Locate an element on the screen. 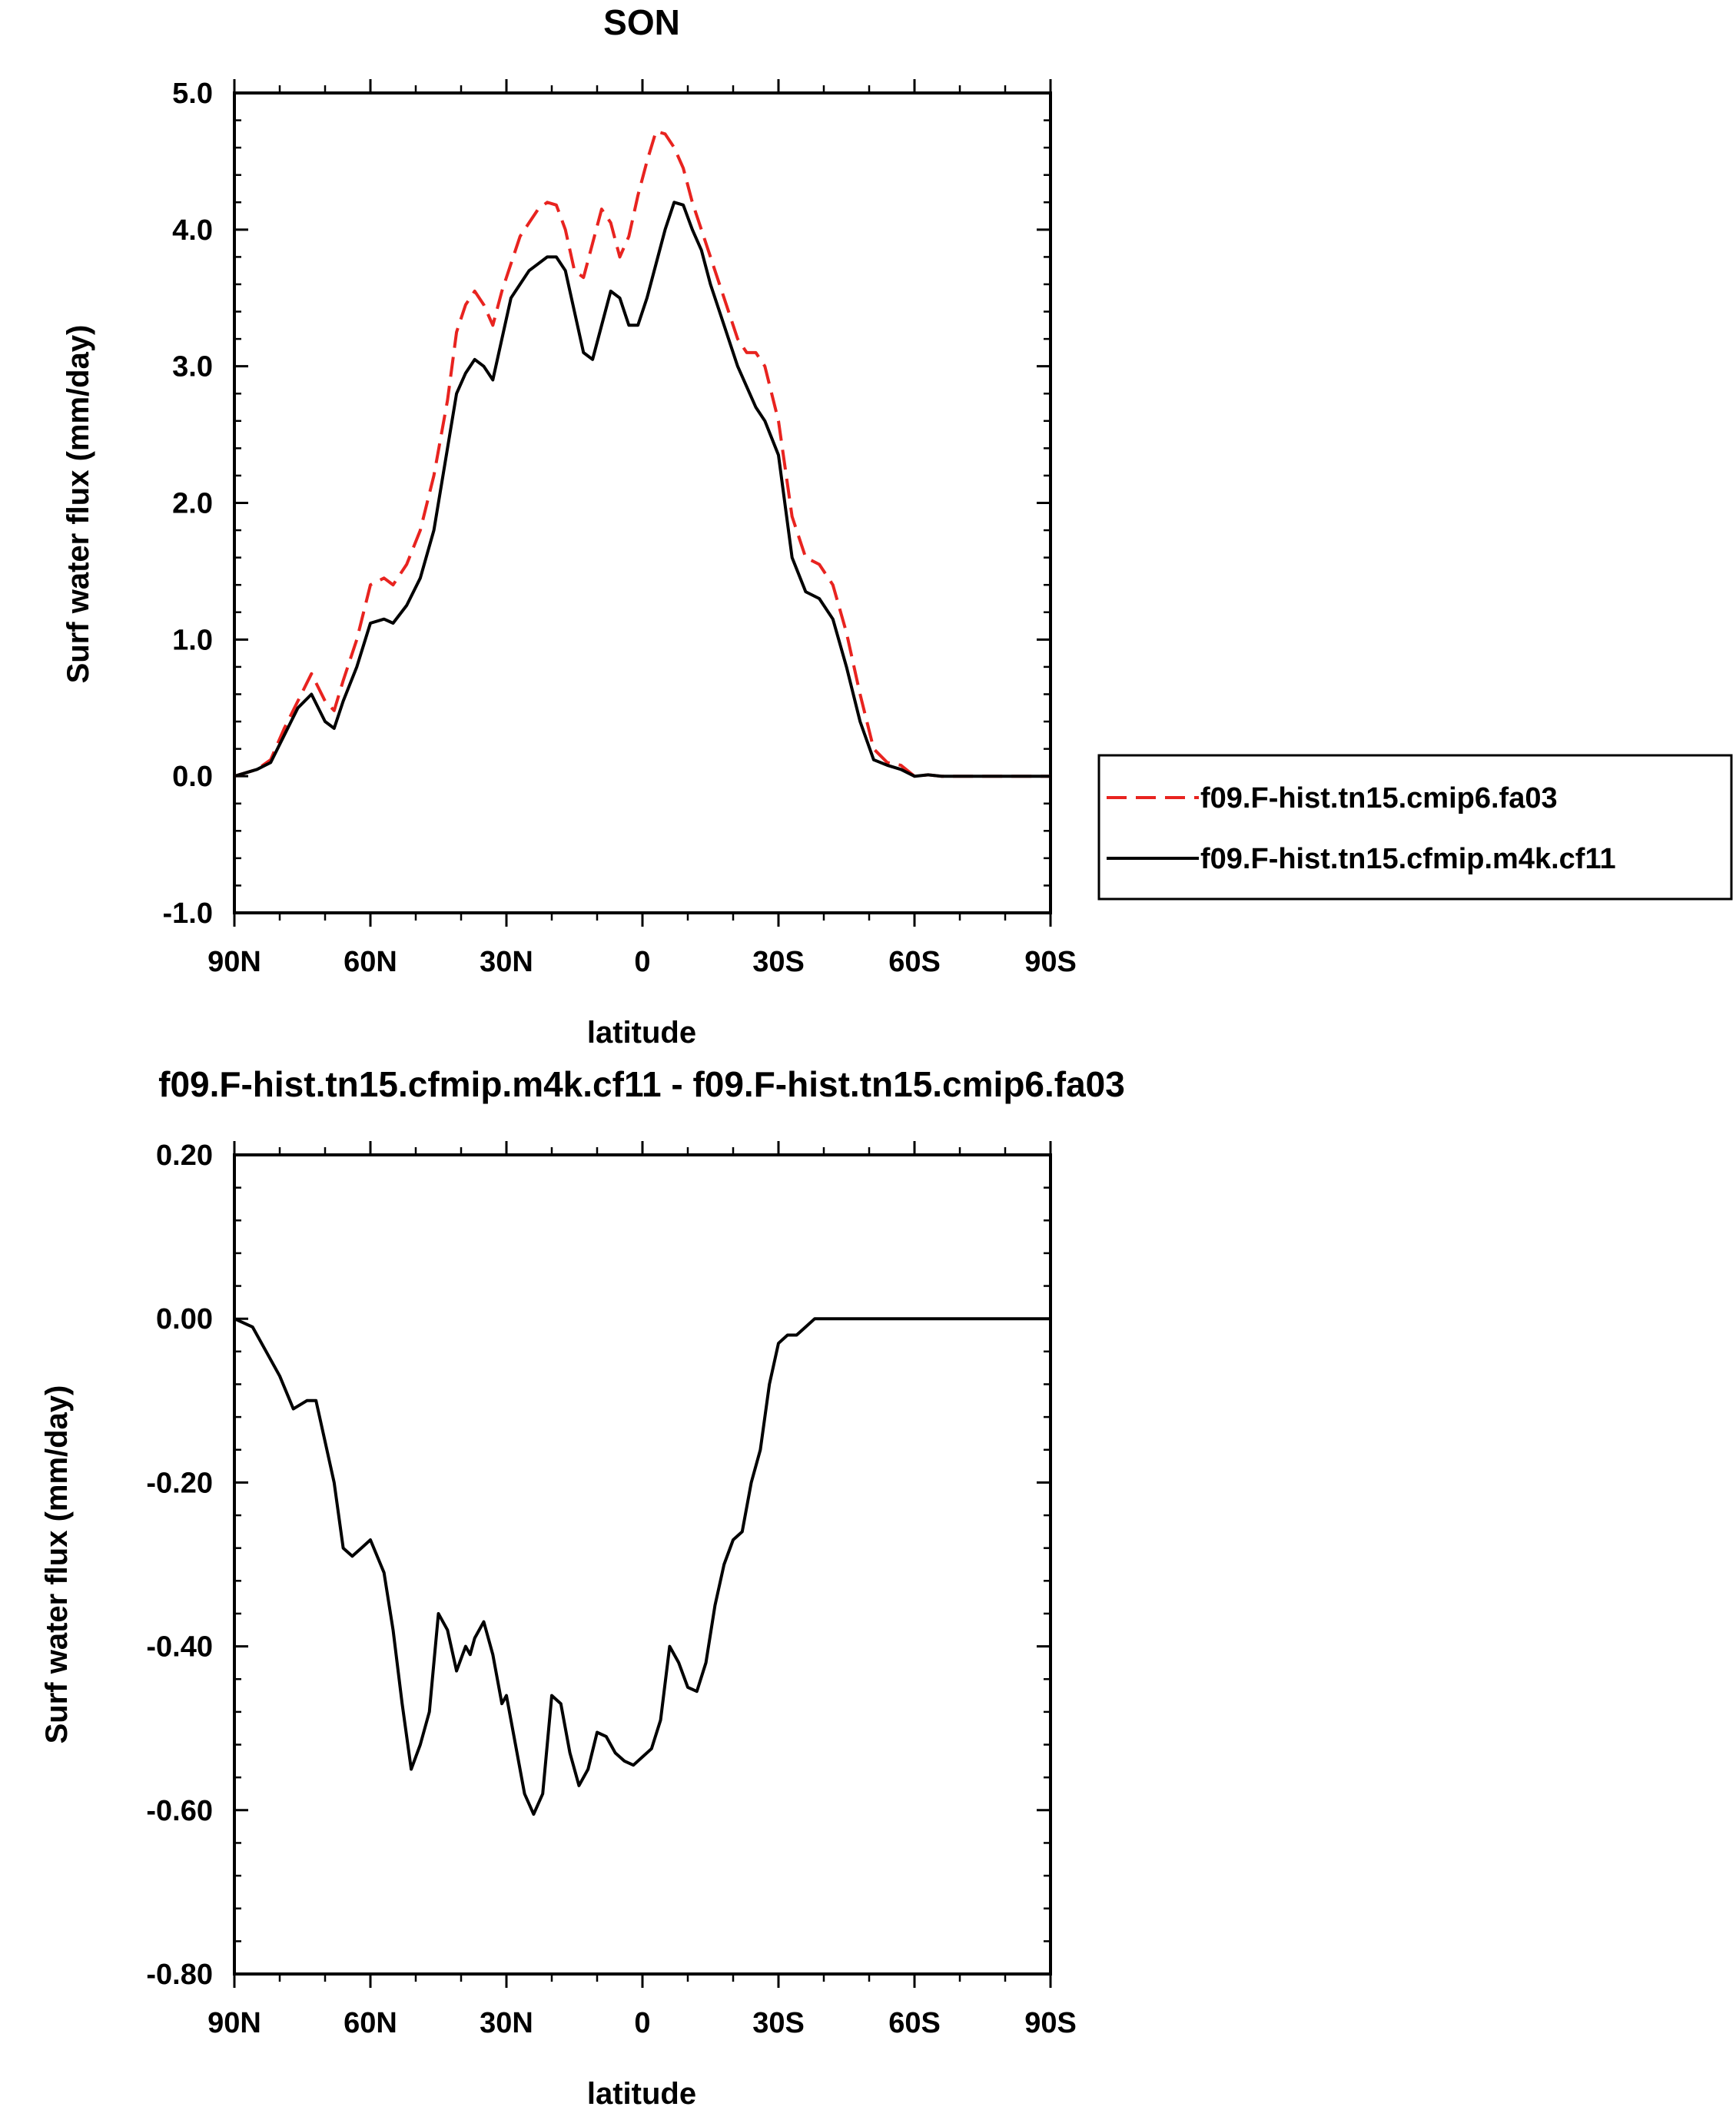 The image size is (1736, 2110). legend-box is located at coordinates (1415, 827).